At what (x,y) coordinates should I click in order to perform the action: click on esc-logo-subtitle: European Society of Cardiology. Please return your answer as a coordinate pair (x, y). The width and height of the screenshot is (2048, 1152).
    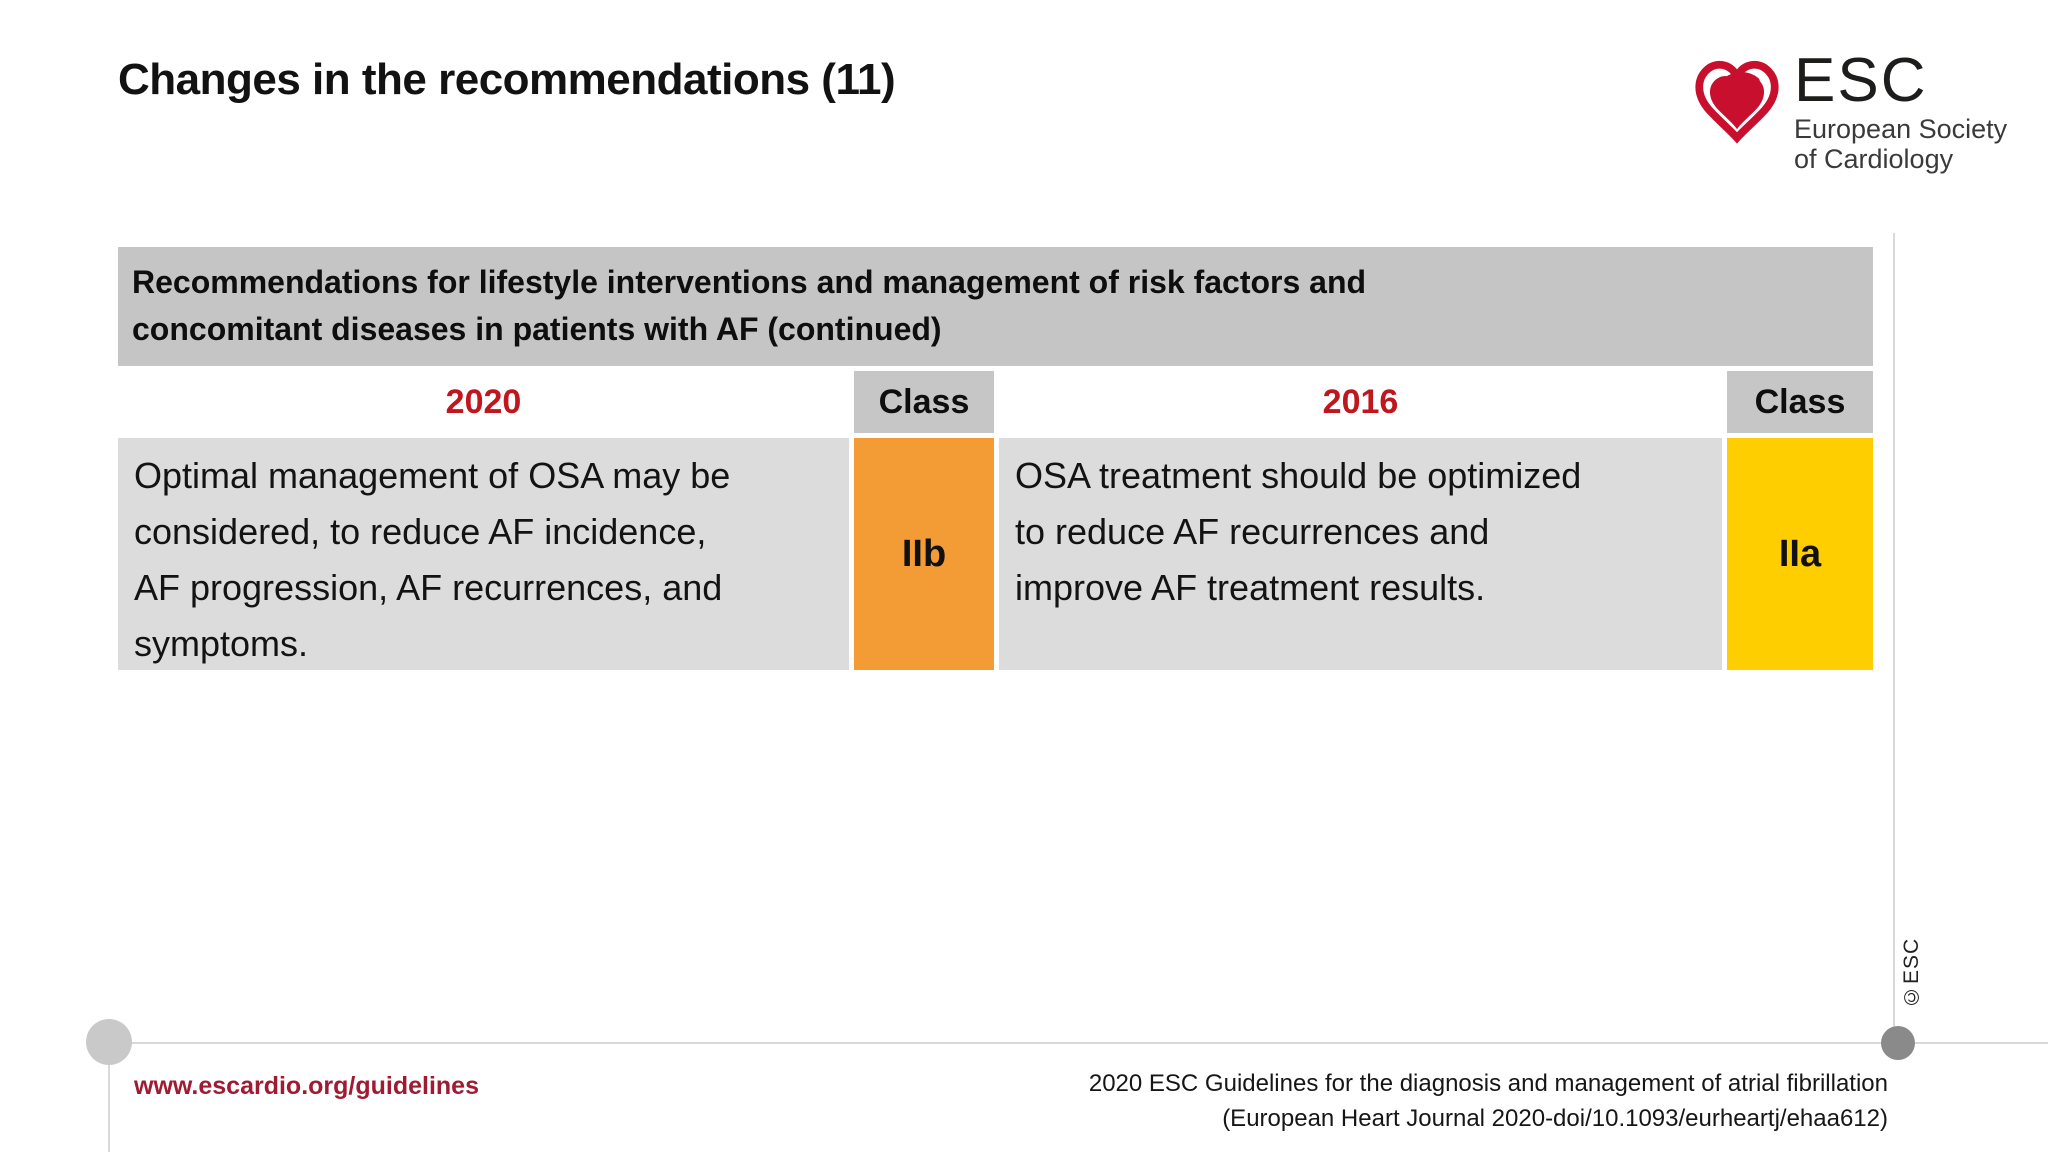
    Looking at the image, I should click on (1901, 144).